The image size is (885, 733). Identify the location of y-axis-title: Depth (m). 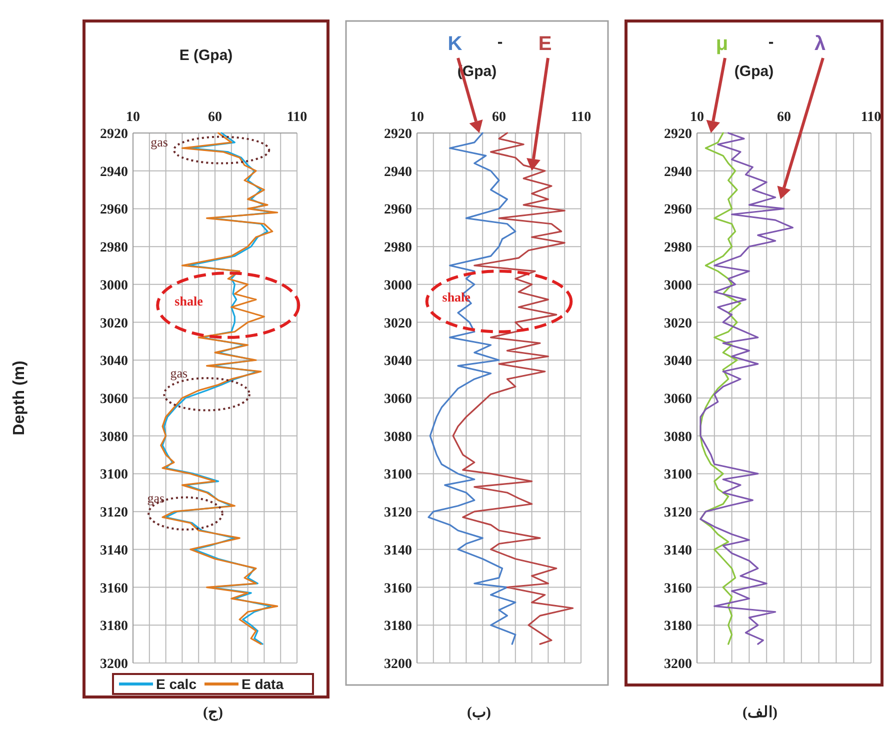
(19, 398).